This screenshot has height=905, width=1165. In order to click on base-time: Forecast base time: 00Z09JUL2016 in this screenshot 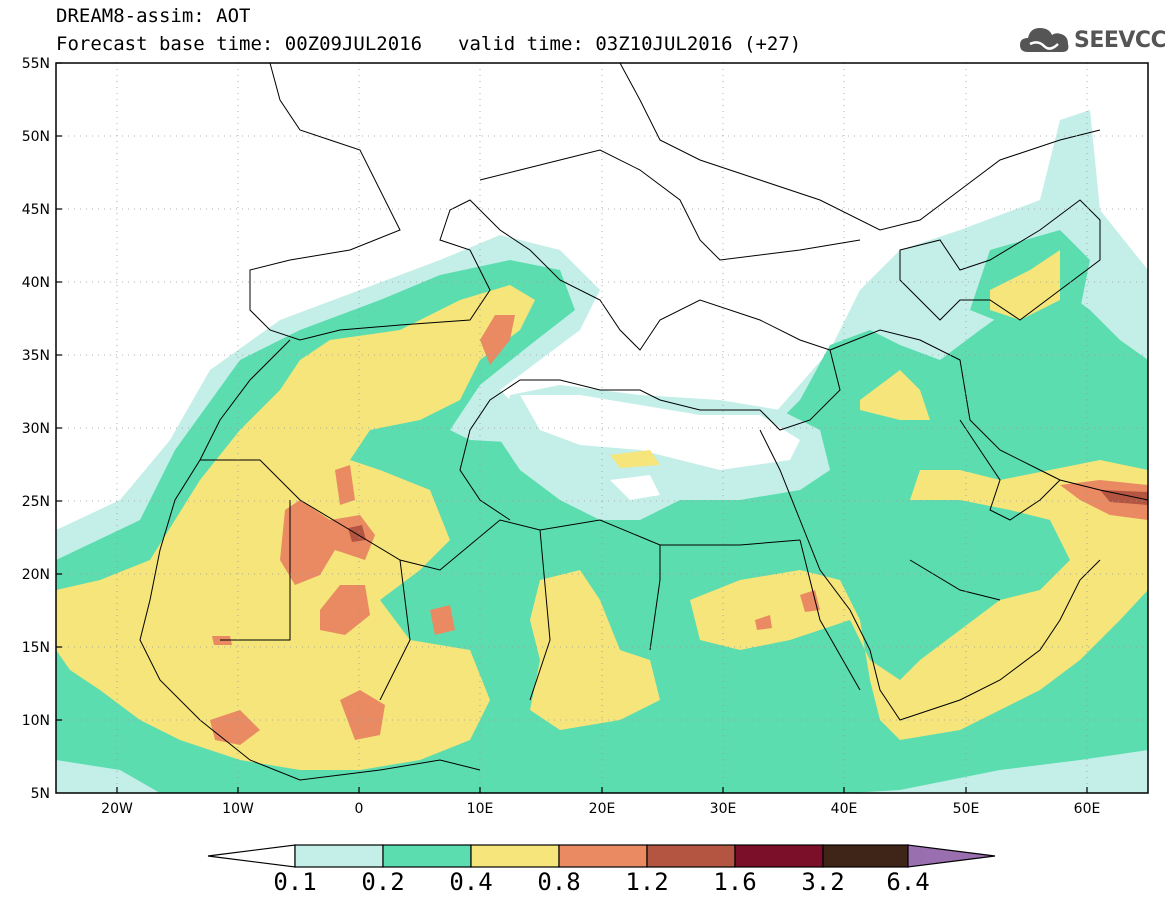, I will do `click(239, 44)`.